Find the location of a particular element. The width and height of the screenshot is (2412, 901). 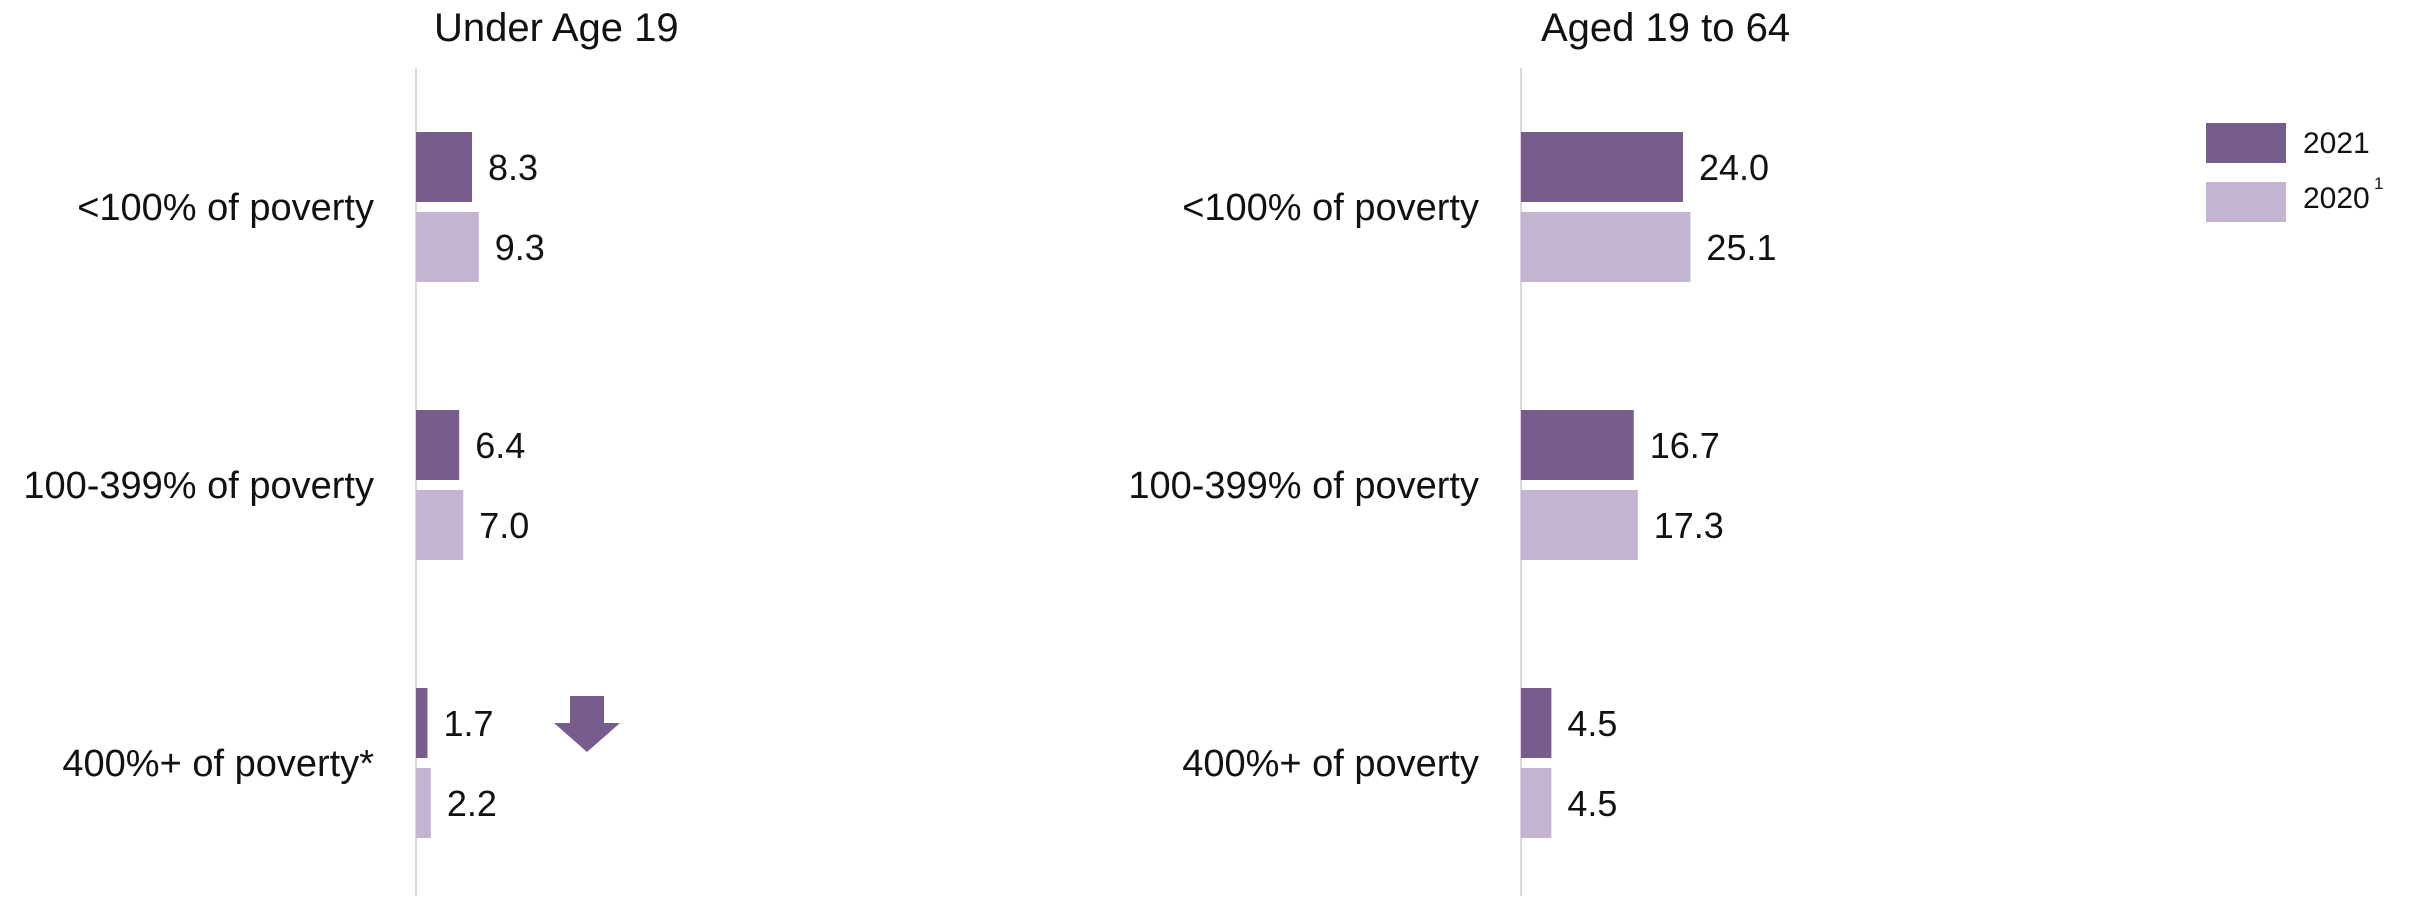

value-label: 8.3 is located at coordinates (513, 167).